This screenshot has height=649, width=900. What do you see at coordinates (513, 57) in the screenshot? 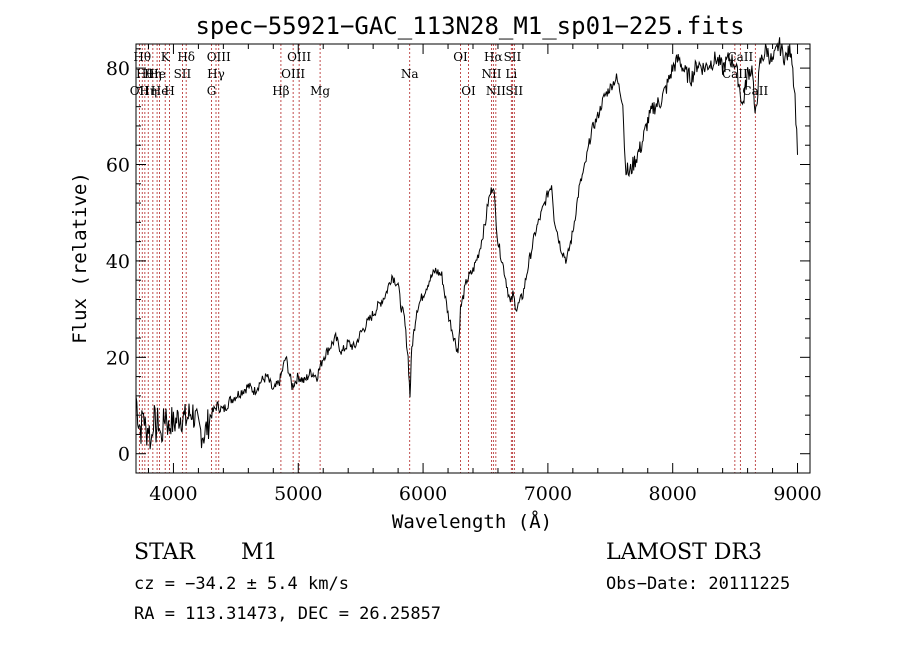
I see `marker-label-25: SII` at bounding box center [513, 57].